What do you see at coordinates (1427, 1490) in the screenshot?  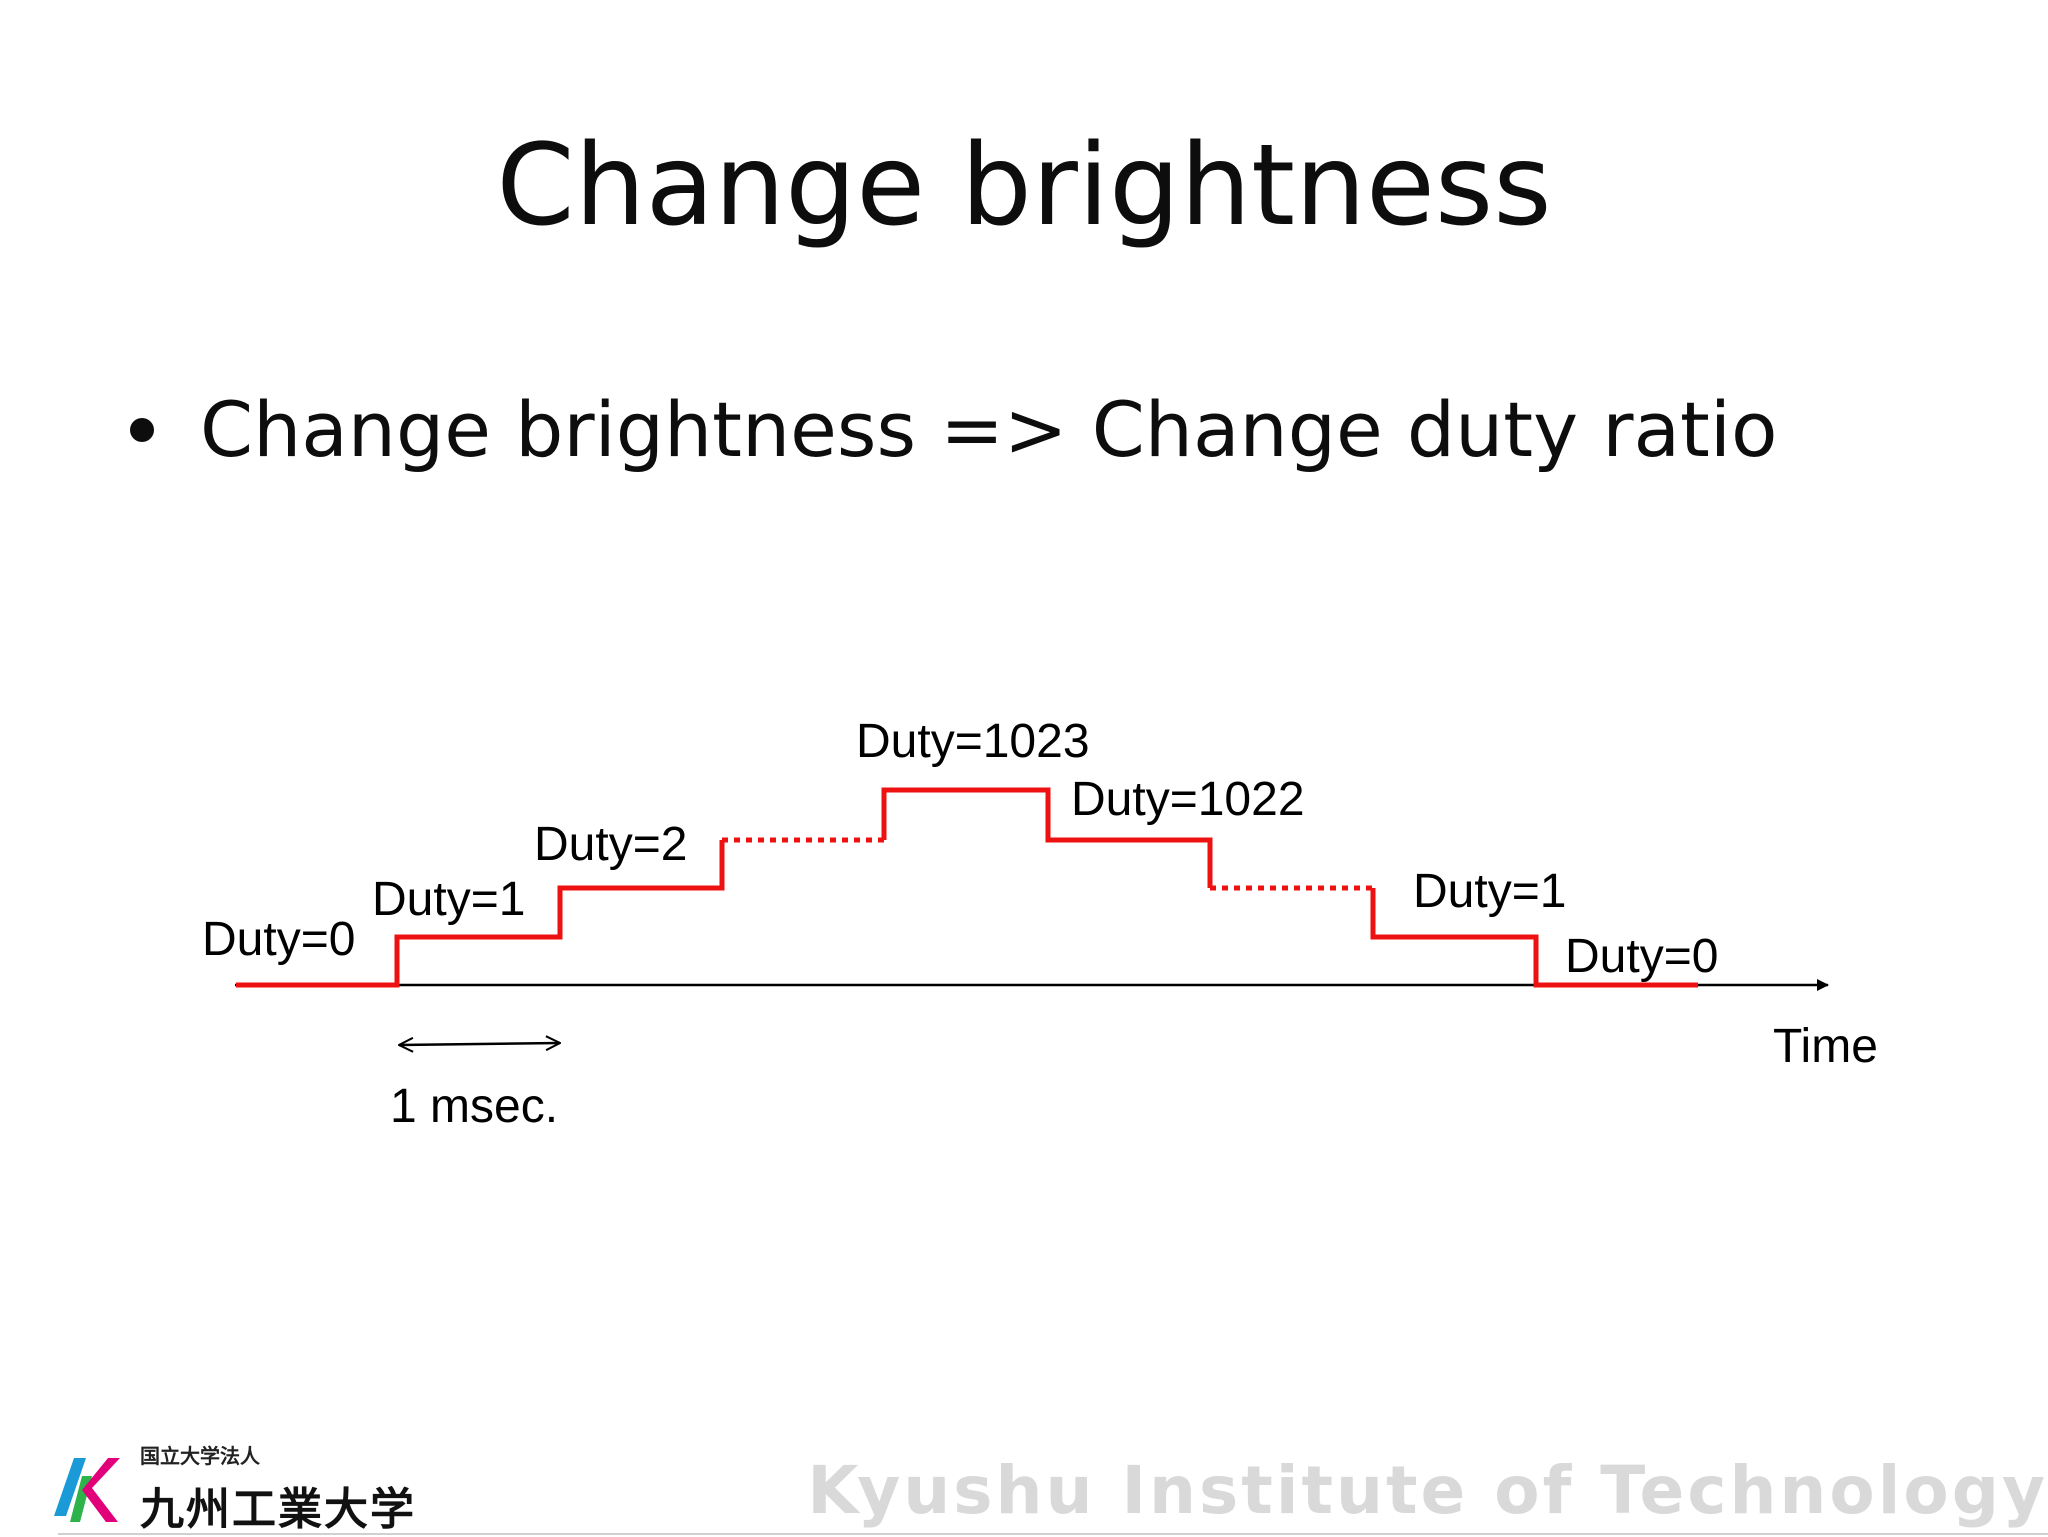 I see `institute-watermark: Kyushu Institute of Technology` at bounding box center [1427, 1490].